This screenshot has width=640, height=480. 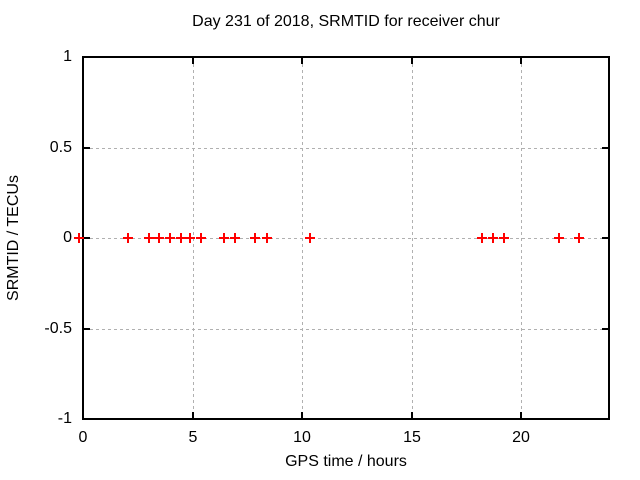 What do you see at coordinates (67, 237) in the screenshot?
I see `y-tick-label: 0` at bounding box center [67, 237].